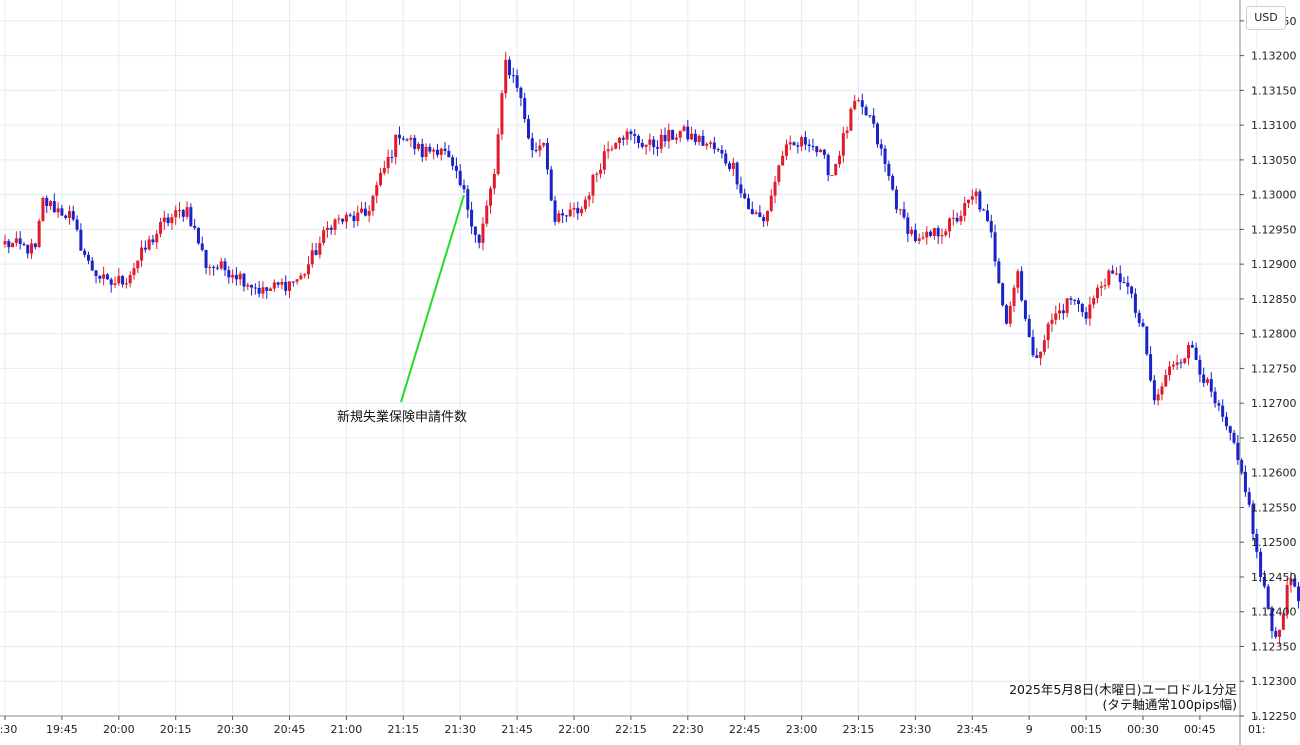 This screenshot has width=1300, height=745. I want to click on currency-selector: USD, so click(1266, 18).